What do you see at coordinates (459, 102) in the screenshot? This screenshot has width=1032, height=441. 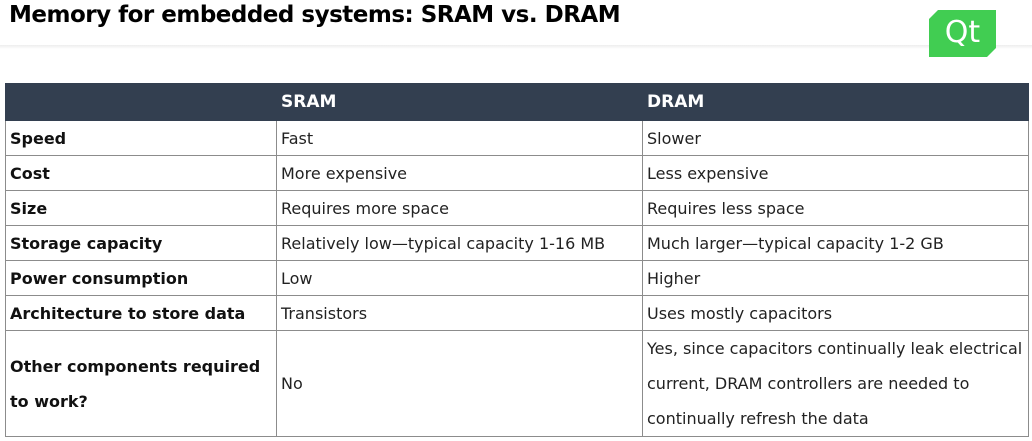 I see `column-header-sram: SRAM` at bounding box center [459, 102].